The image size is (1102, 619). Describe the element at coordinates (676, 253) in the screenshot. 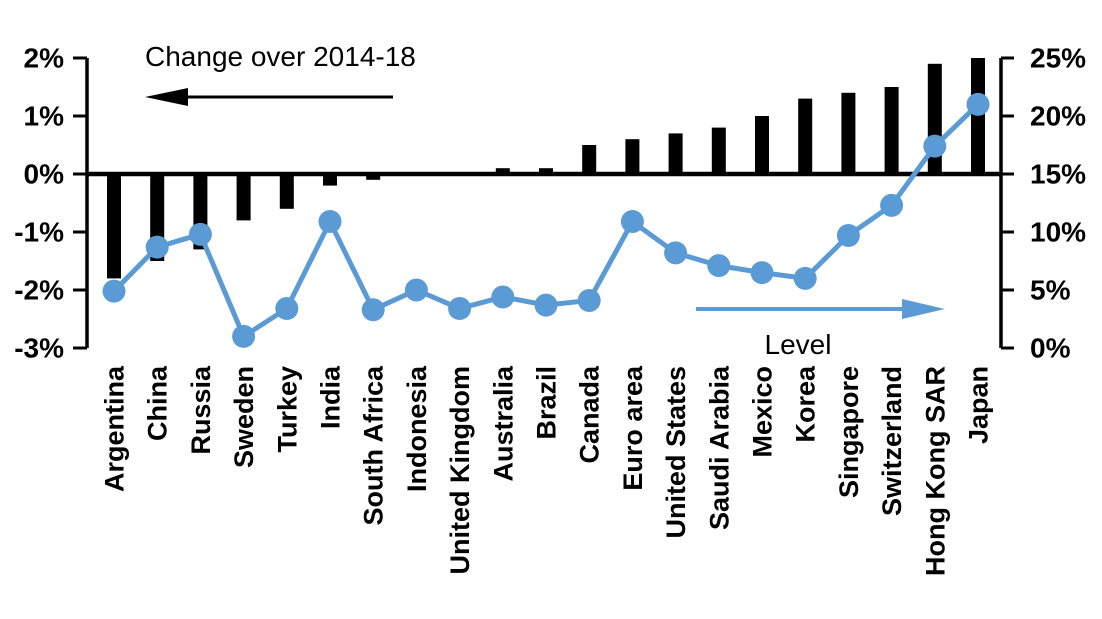

I see `marker-united-states` at that location.